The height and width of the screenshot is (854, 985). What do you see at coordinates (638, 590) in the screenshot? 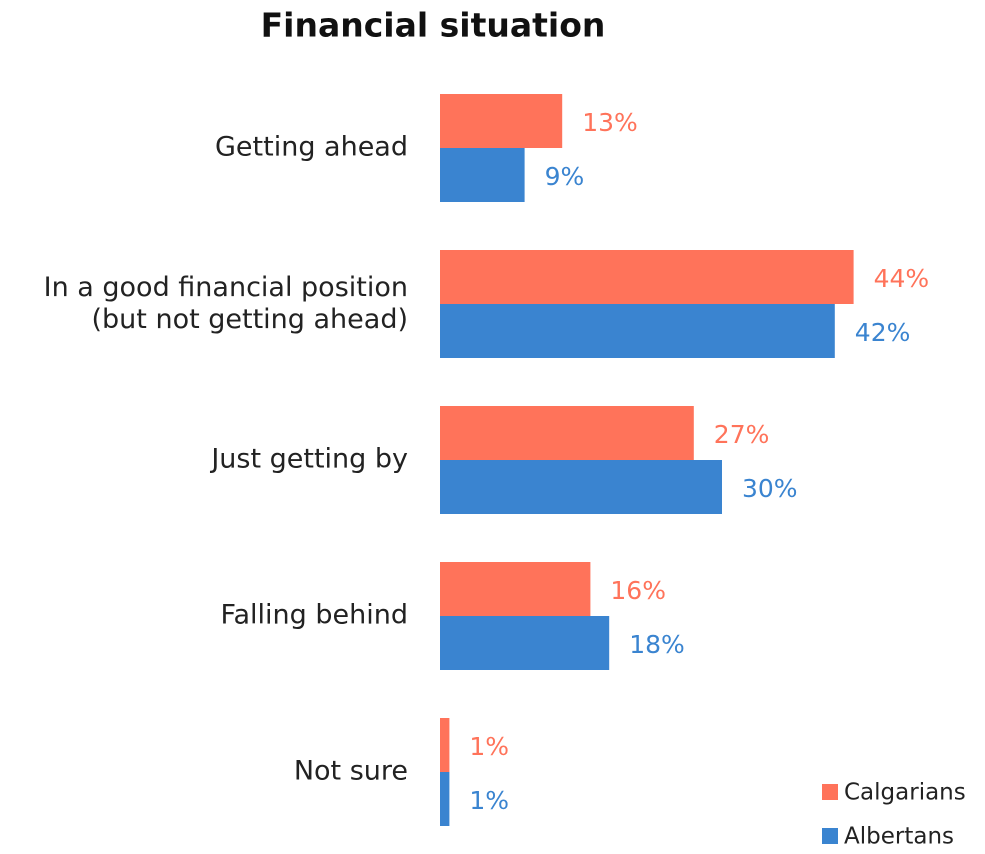
I see `value-label: 16%` at bounding box center [638, 590].